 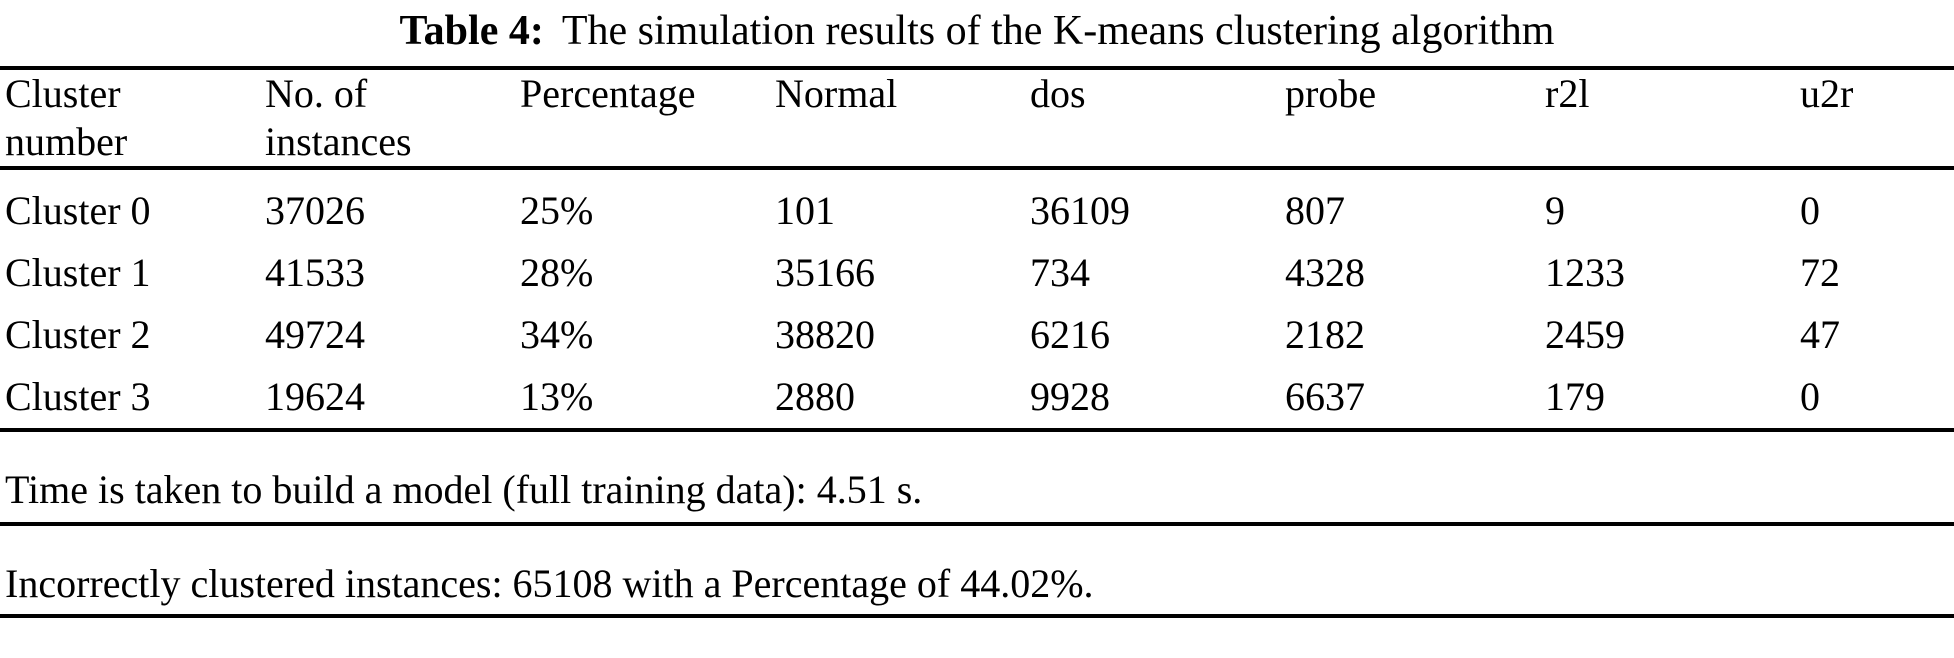 What do you see at coordinates (1325, 334) in the screenshot?
I see `cell-probe: 2182` at bounding box center [1325, 334].